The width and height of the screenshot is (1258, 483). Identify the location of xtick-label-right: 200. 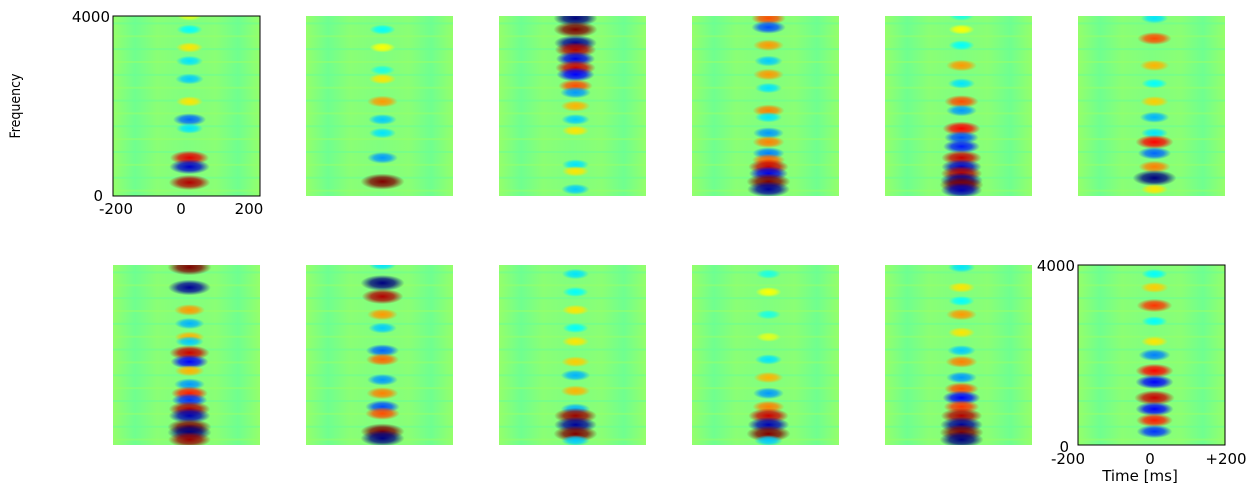
(249, 209).